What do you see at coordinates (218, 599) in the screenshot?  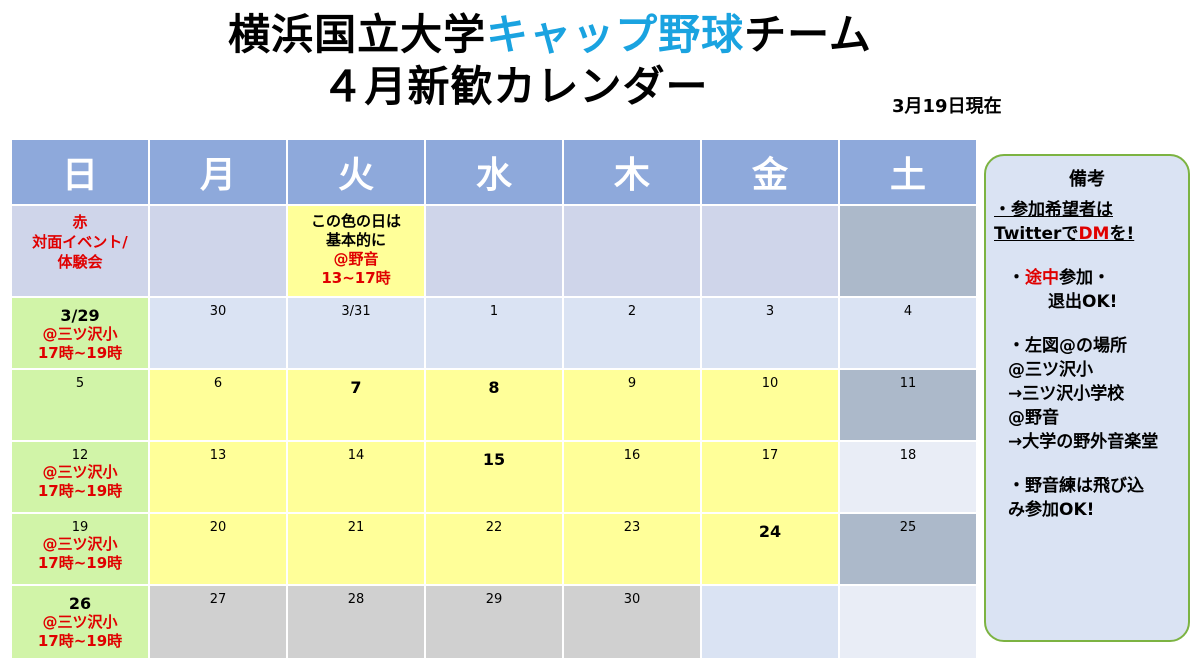 I see `day-number: 27` at bounding box center [218, 599].